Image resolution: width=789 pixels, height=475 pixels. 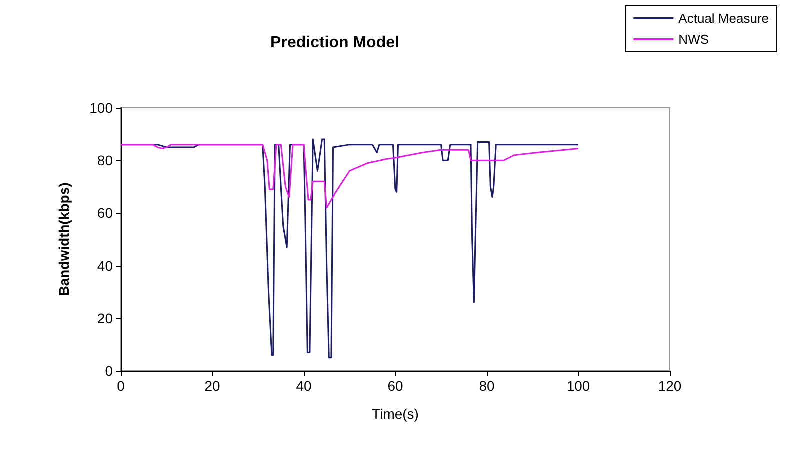 What do you see at coordinates (121, 386) in the screenshot?
I see `x-tick-label: 0` at bounding box center [121, 386].